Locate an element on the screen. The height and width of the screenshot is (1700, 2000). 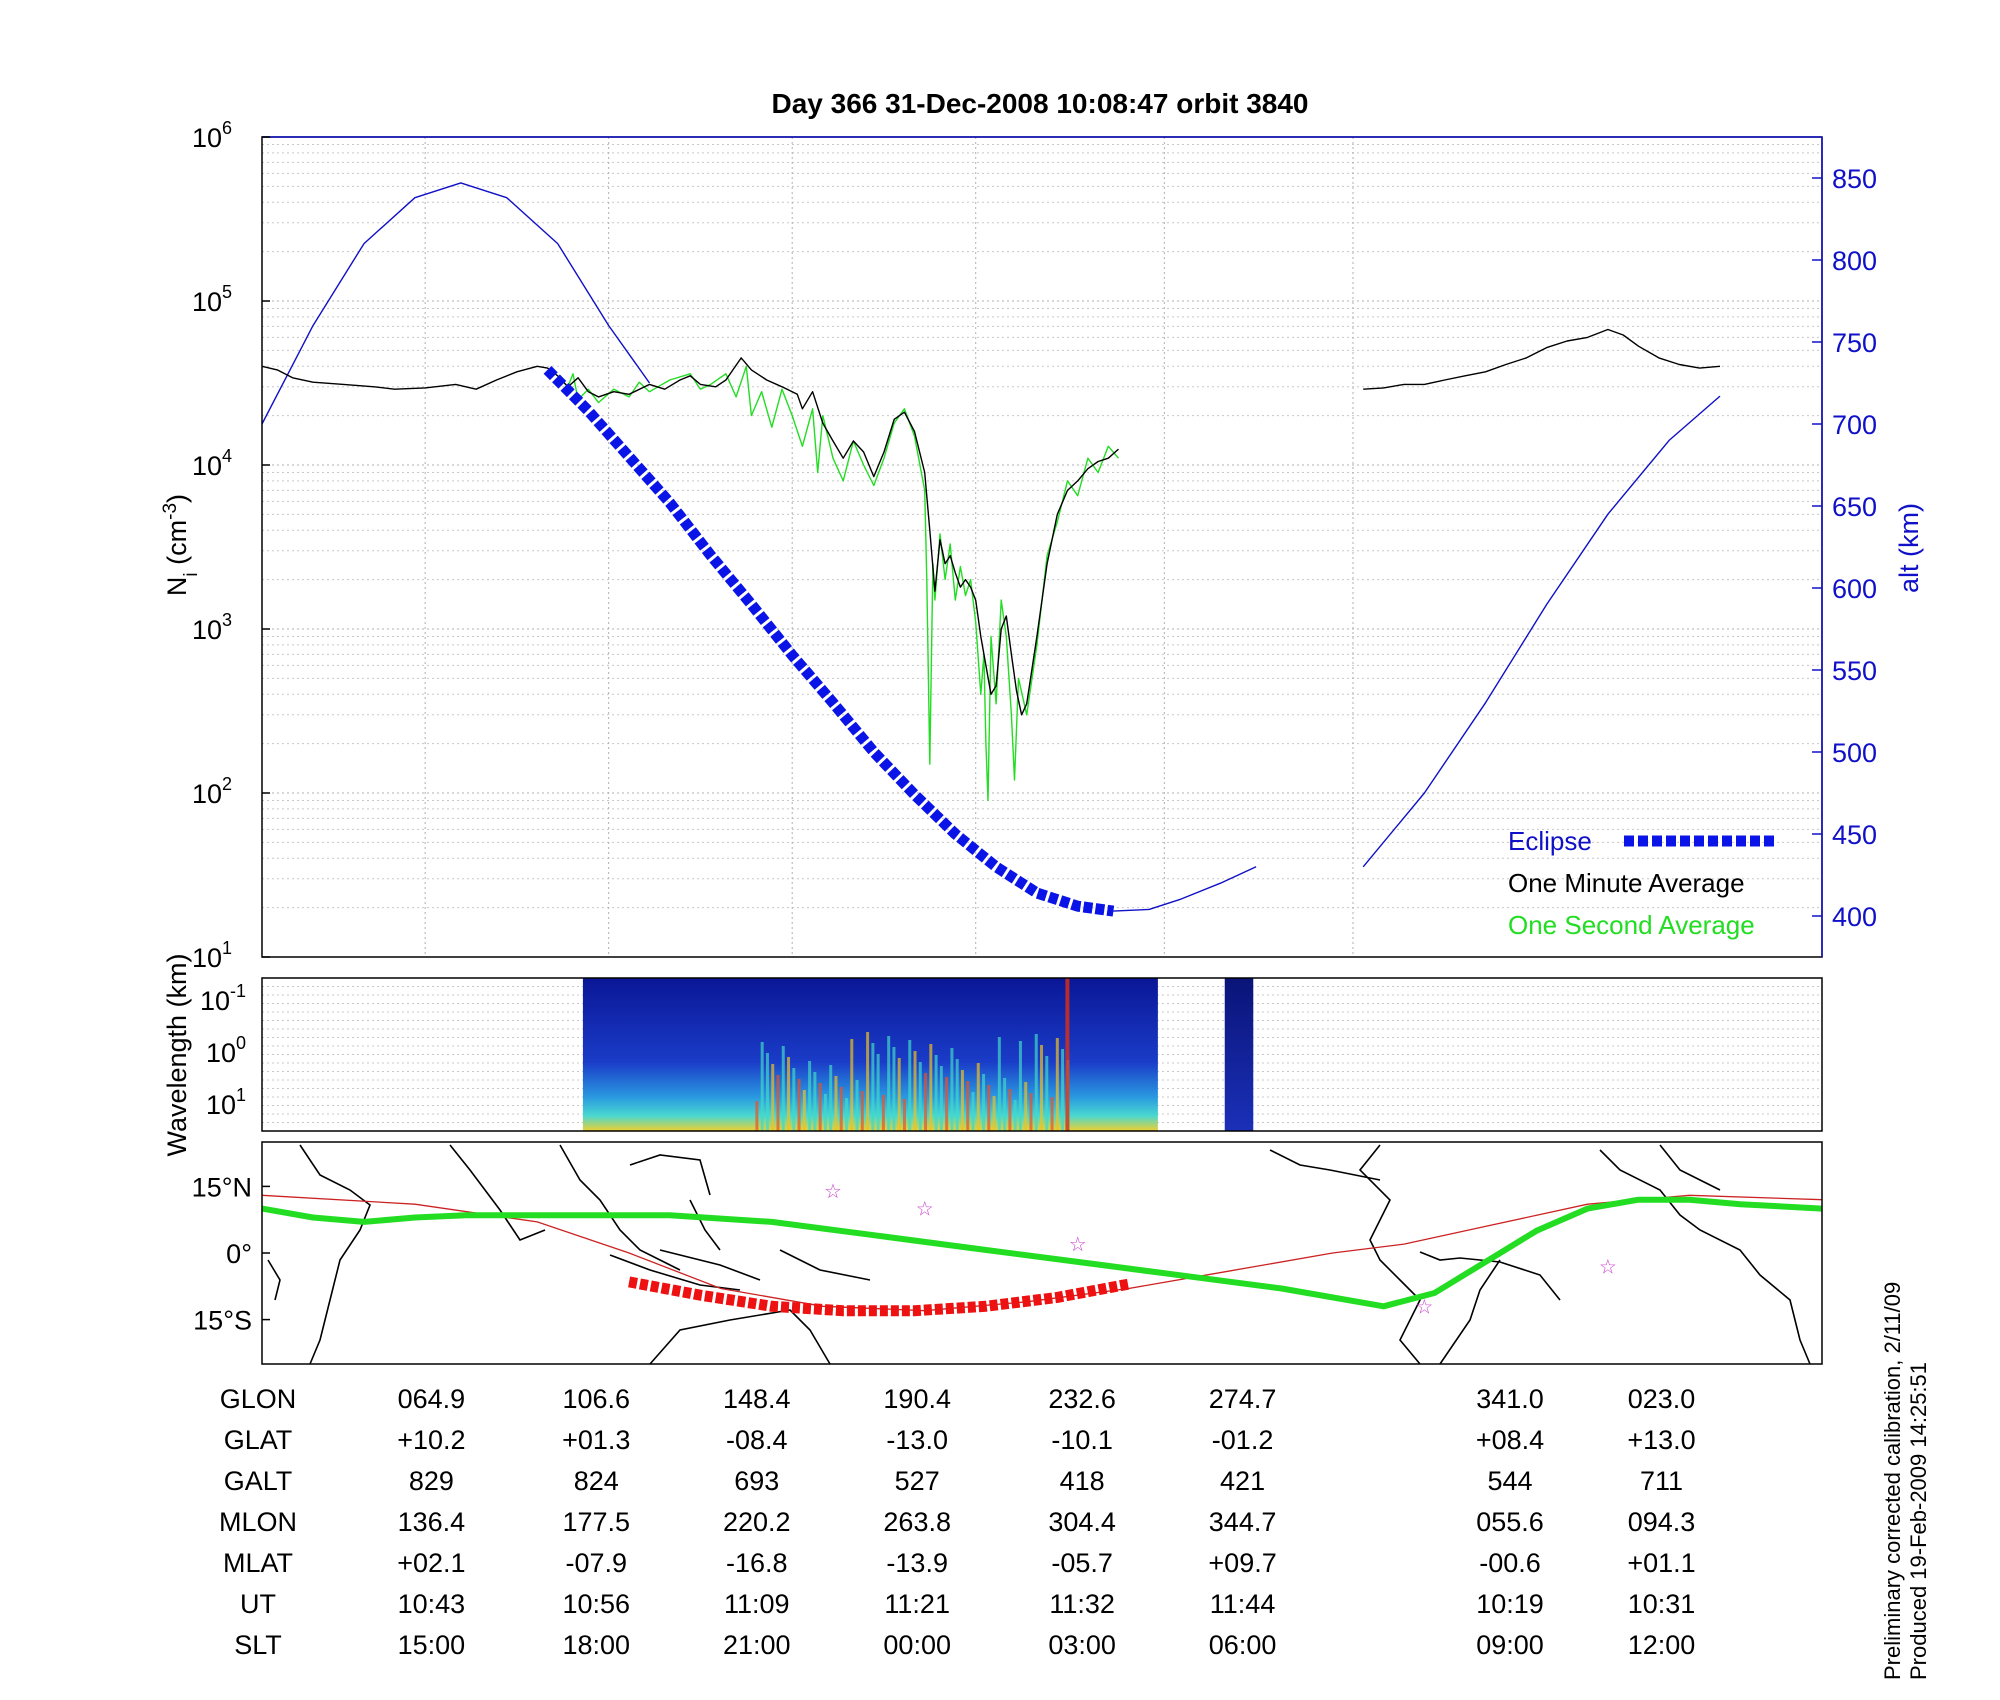
density-tick-label: 10⁴ is located at coordinates (212, 463).